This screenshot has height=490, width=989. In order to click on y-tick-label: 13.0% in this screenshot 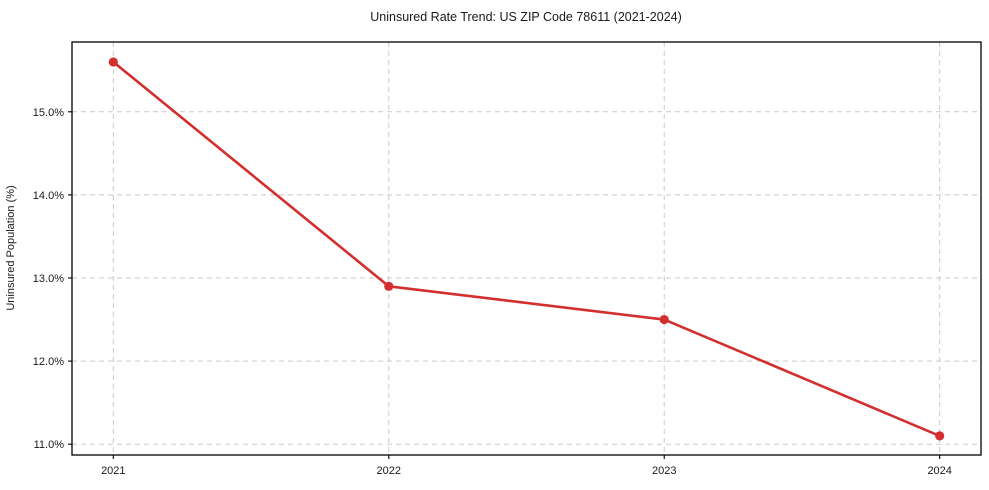, I will do `click(48, 279)`.